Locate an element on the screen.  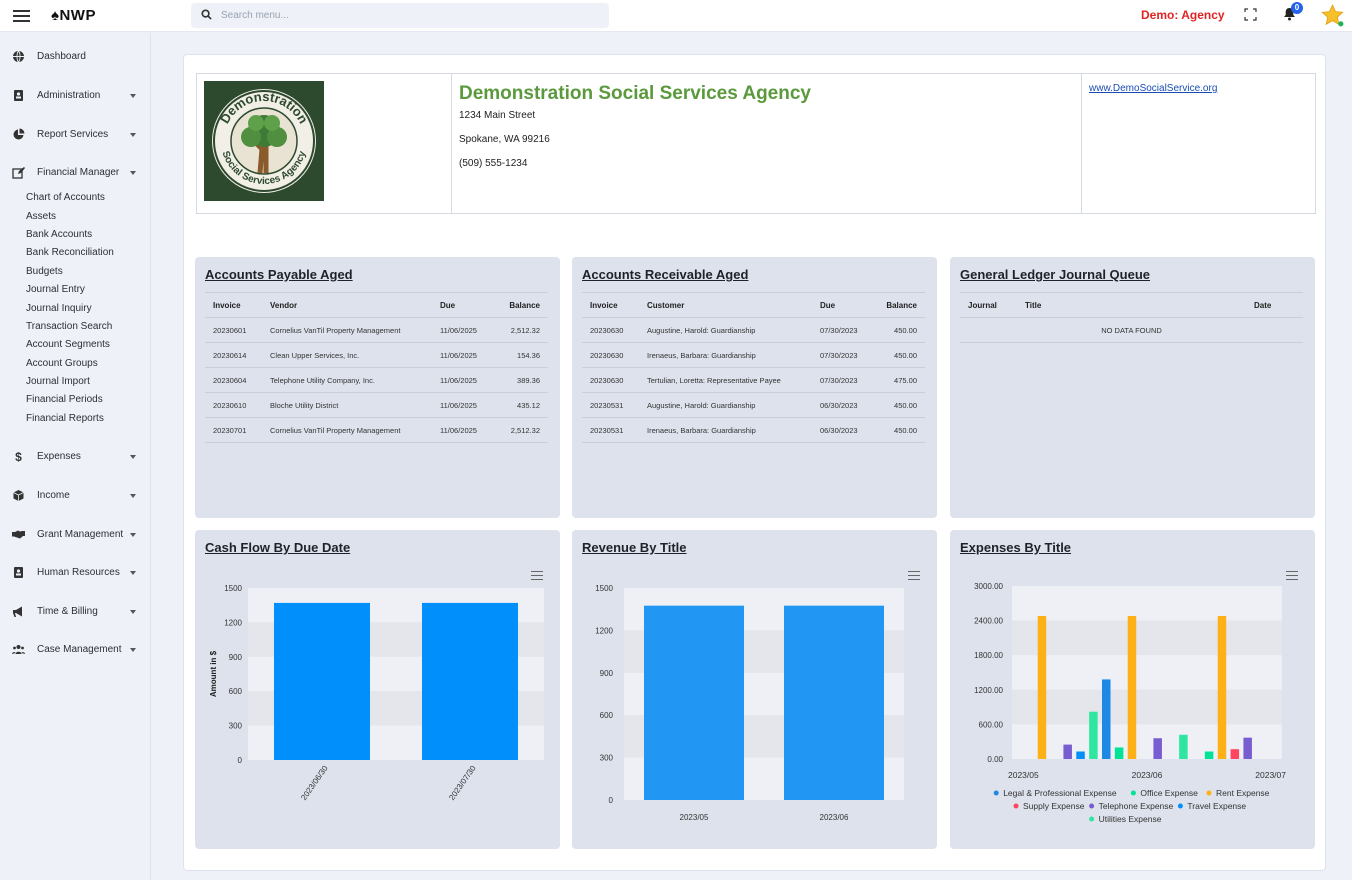
x-tick-label: 2023/07 is located at coordinates (1270, 775).